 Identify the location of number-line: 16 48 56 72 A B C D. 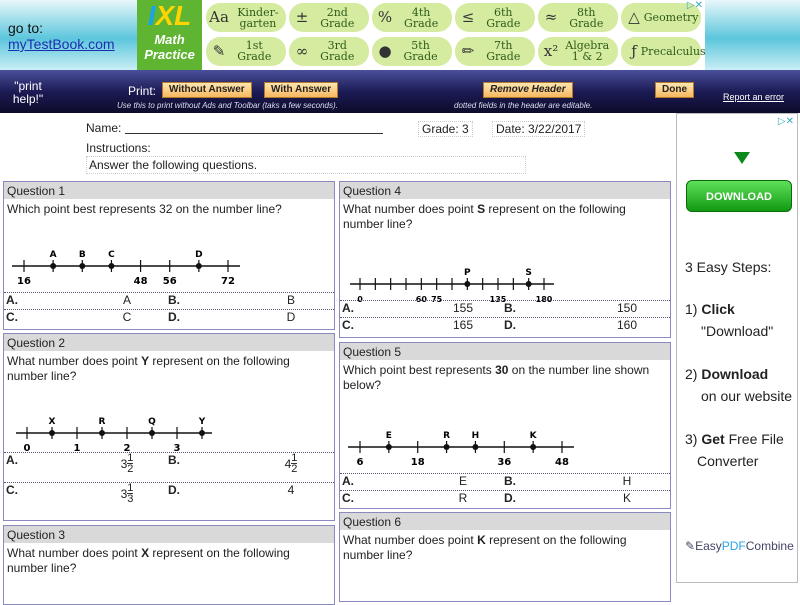
(126, 268).